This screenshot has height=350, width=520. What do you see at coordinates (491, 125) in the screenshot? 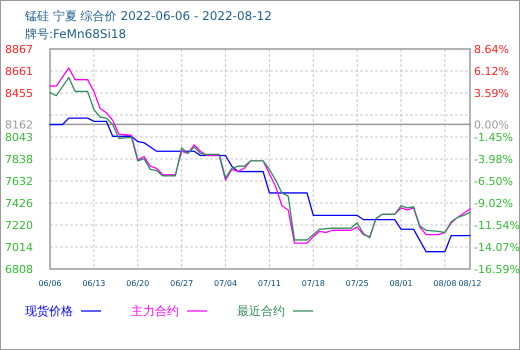
I see `y2-tick-label: 0.00%` at bounding box center [491, 125].